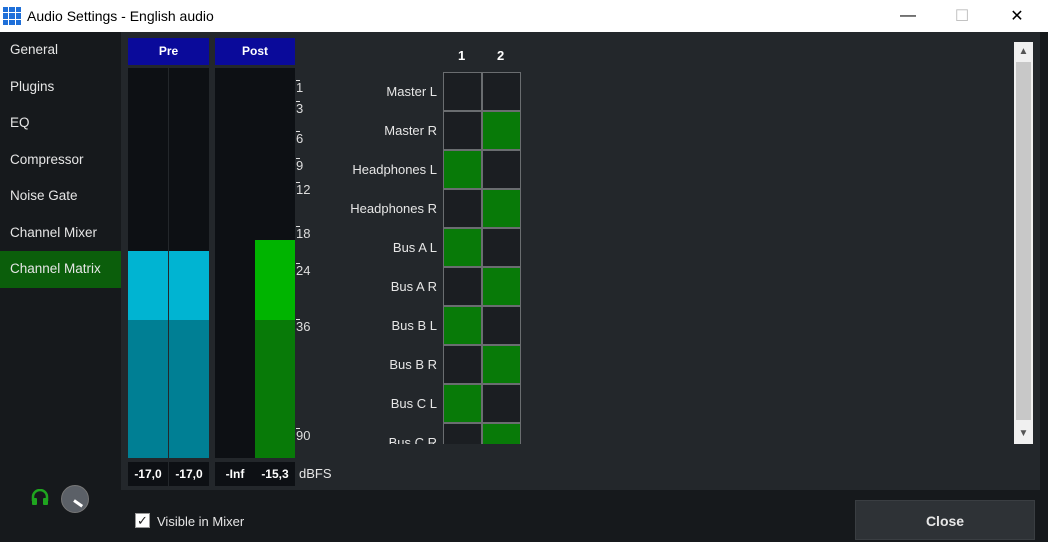  Describe the element at coordinates (524, 16) in the screenshot. I see `title-bar: Audio Settings - English audio — ☐ ✕` at that location.